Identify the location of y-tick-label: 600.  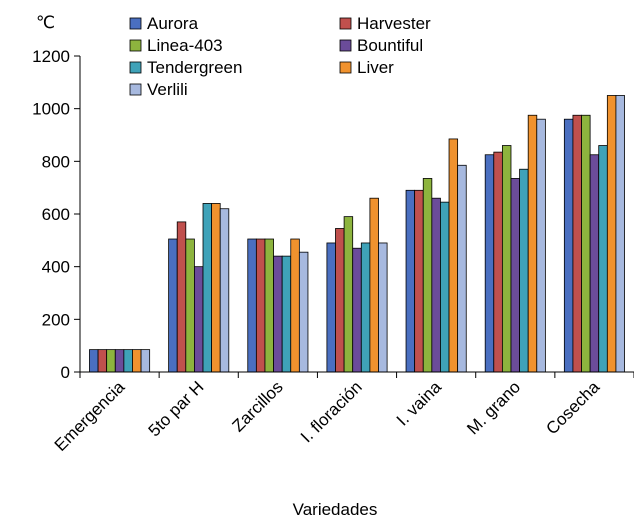
(56, 214).